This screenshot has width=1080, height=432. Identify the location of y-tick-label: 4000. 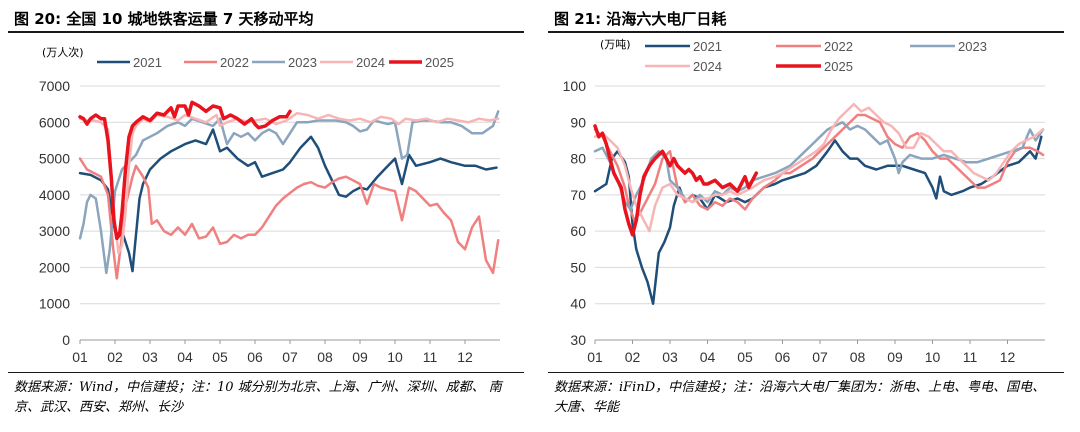
(54, 195).